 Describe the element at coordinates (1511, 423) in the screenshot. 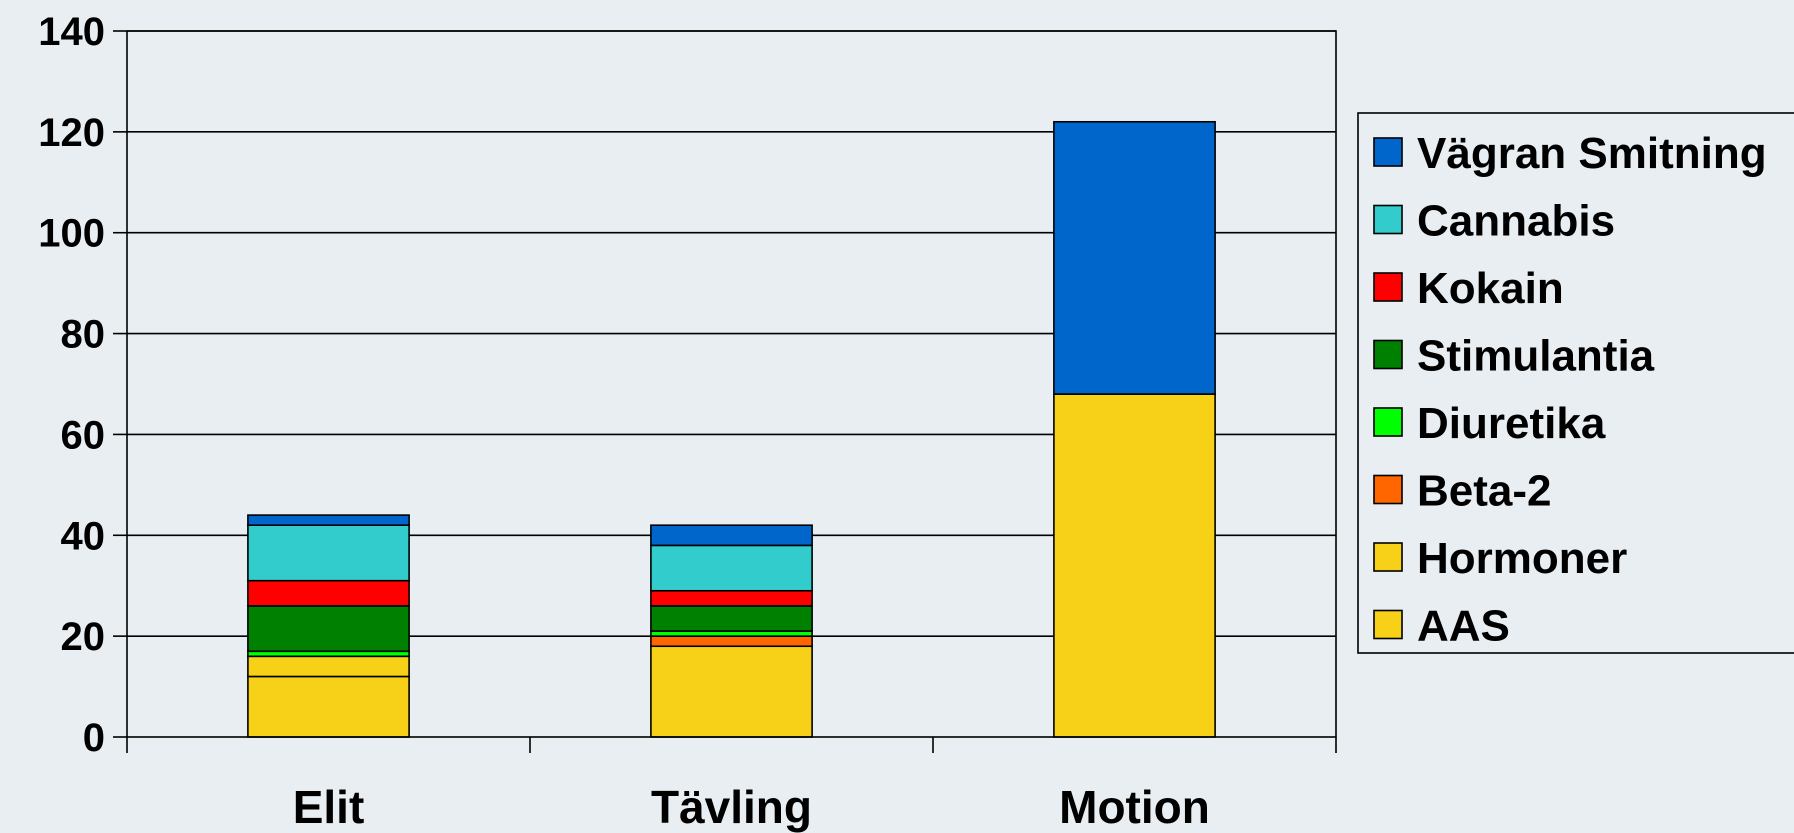

I see `legend-label: Diuretika` at that location.